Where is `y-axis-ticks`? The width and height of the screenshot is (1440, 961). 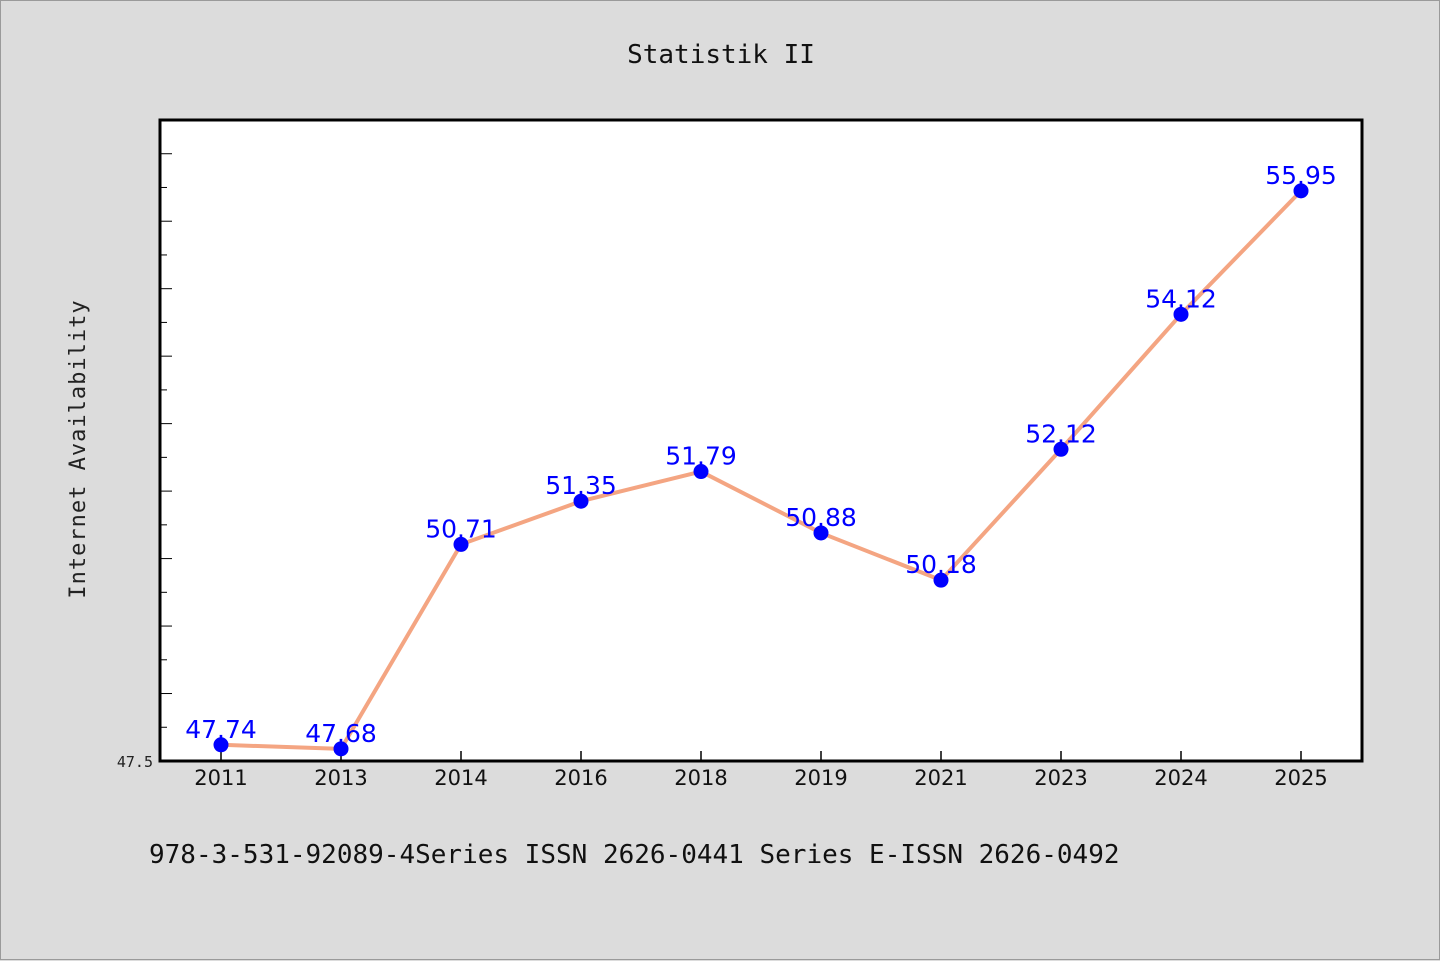
y-axis-ticks is located at coordinates (166, 440).